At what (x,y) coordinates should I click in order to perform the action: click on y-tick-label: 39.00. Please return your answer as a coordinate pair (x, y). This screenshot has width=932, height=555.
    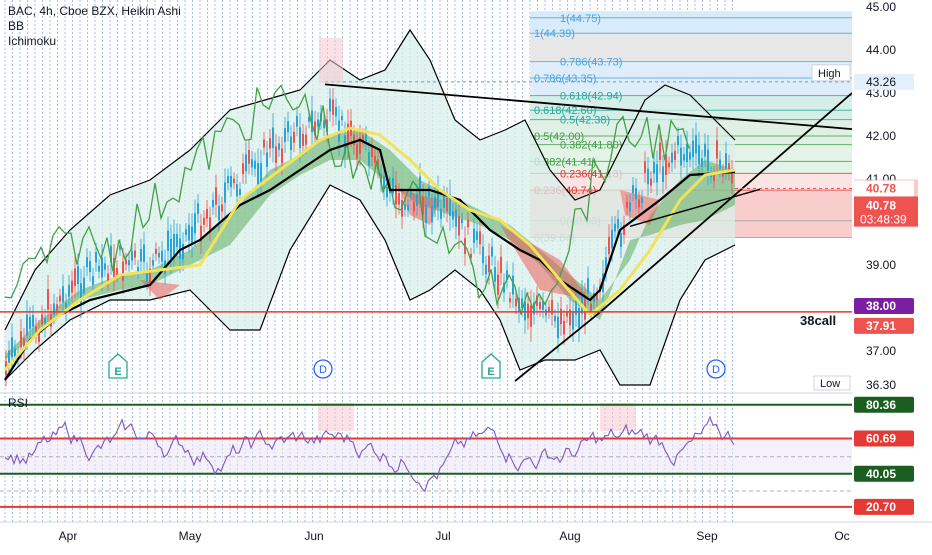
    Looking at the image, I should click on (881, 265).